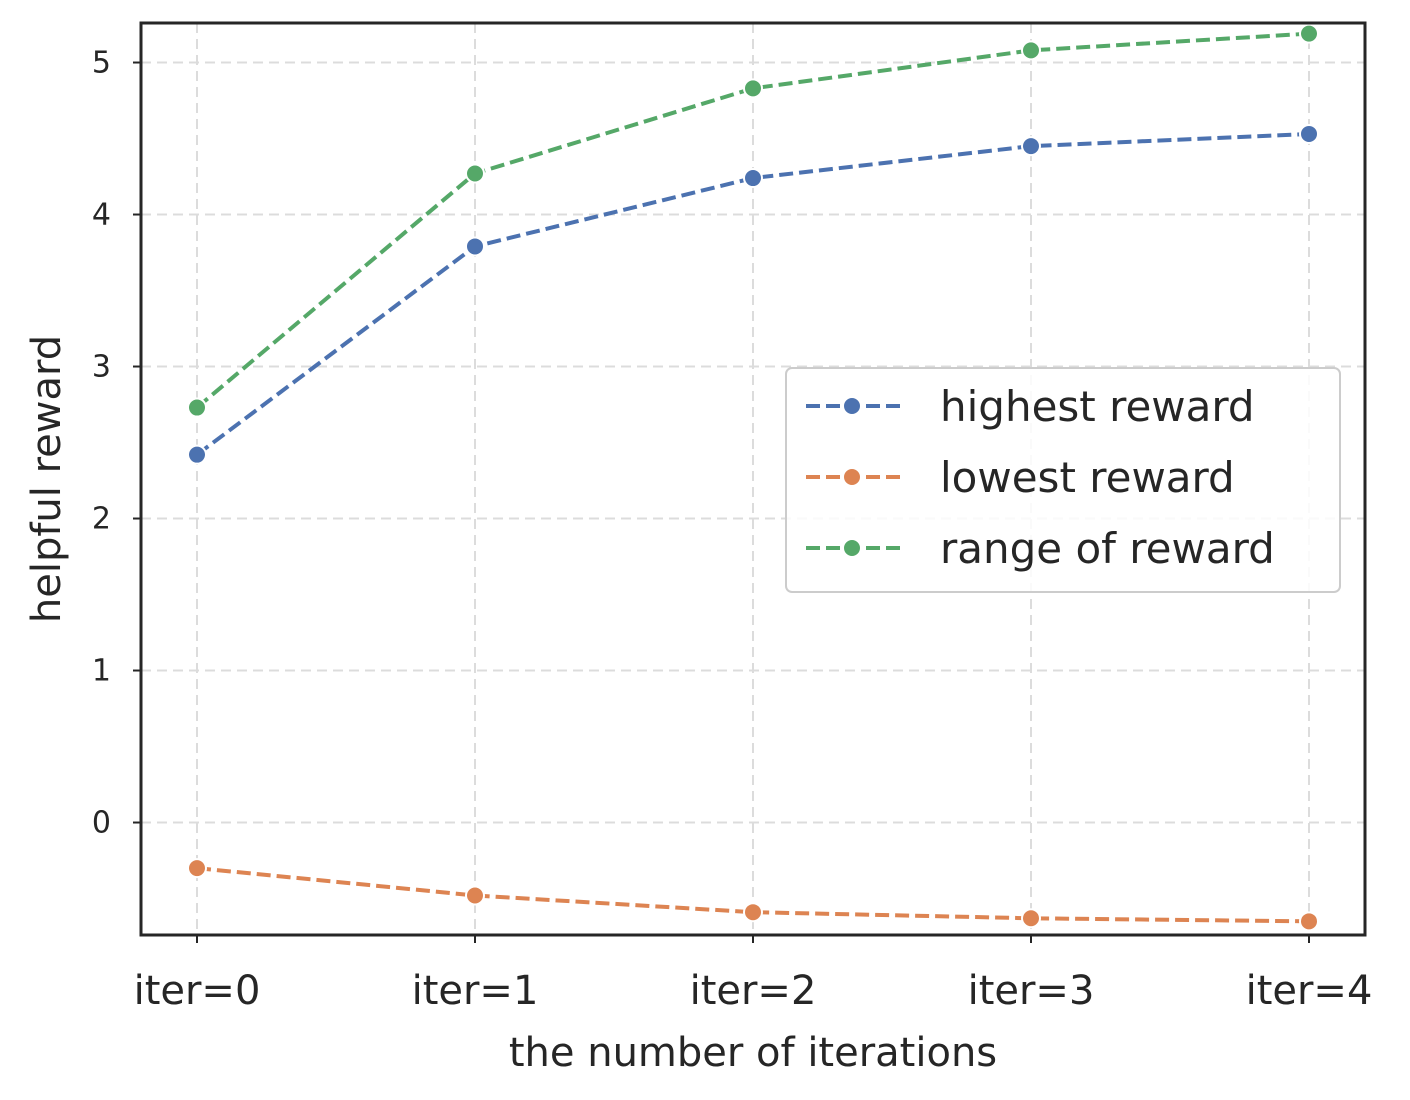 This screenshot has height=1100, width=1410. I want to click on x-tick-label: iter=4, so click(1309, 991).